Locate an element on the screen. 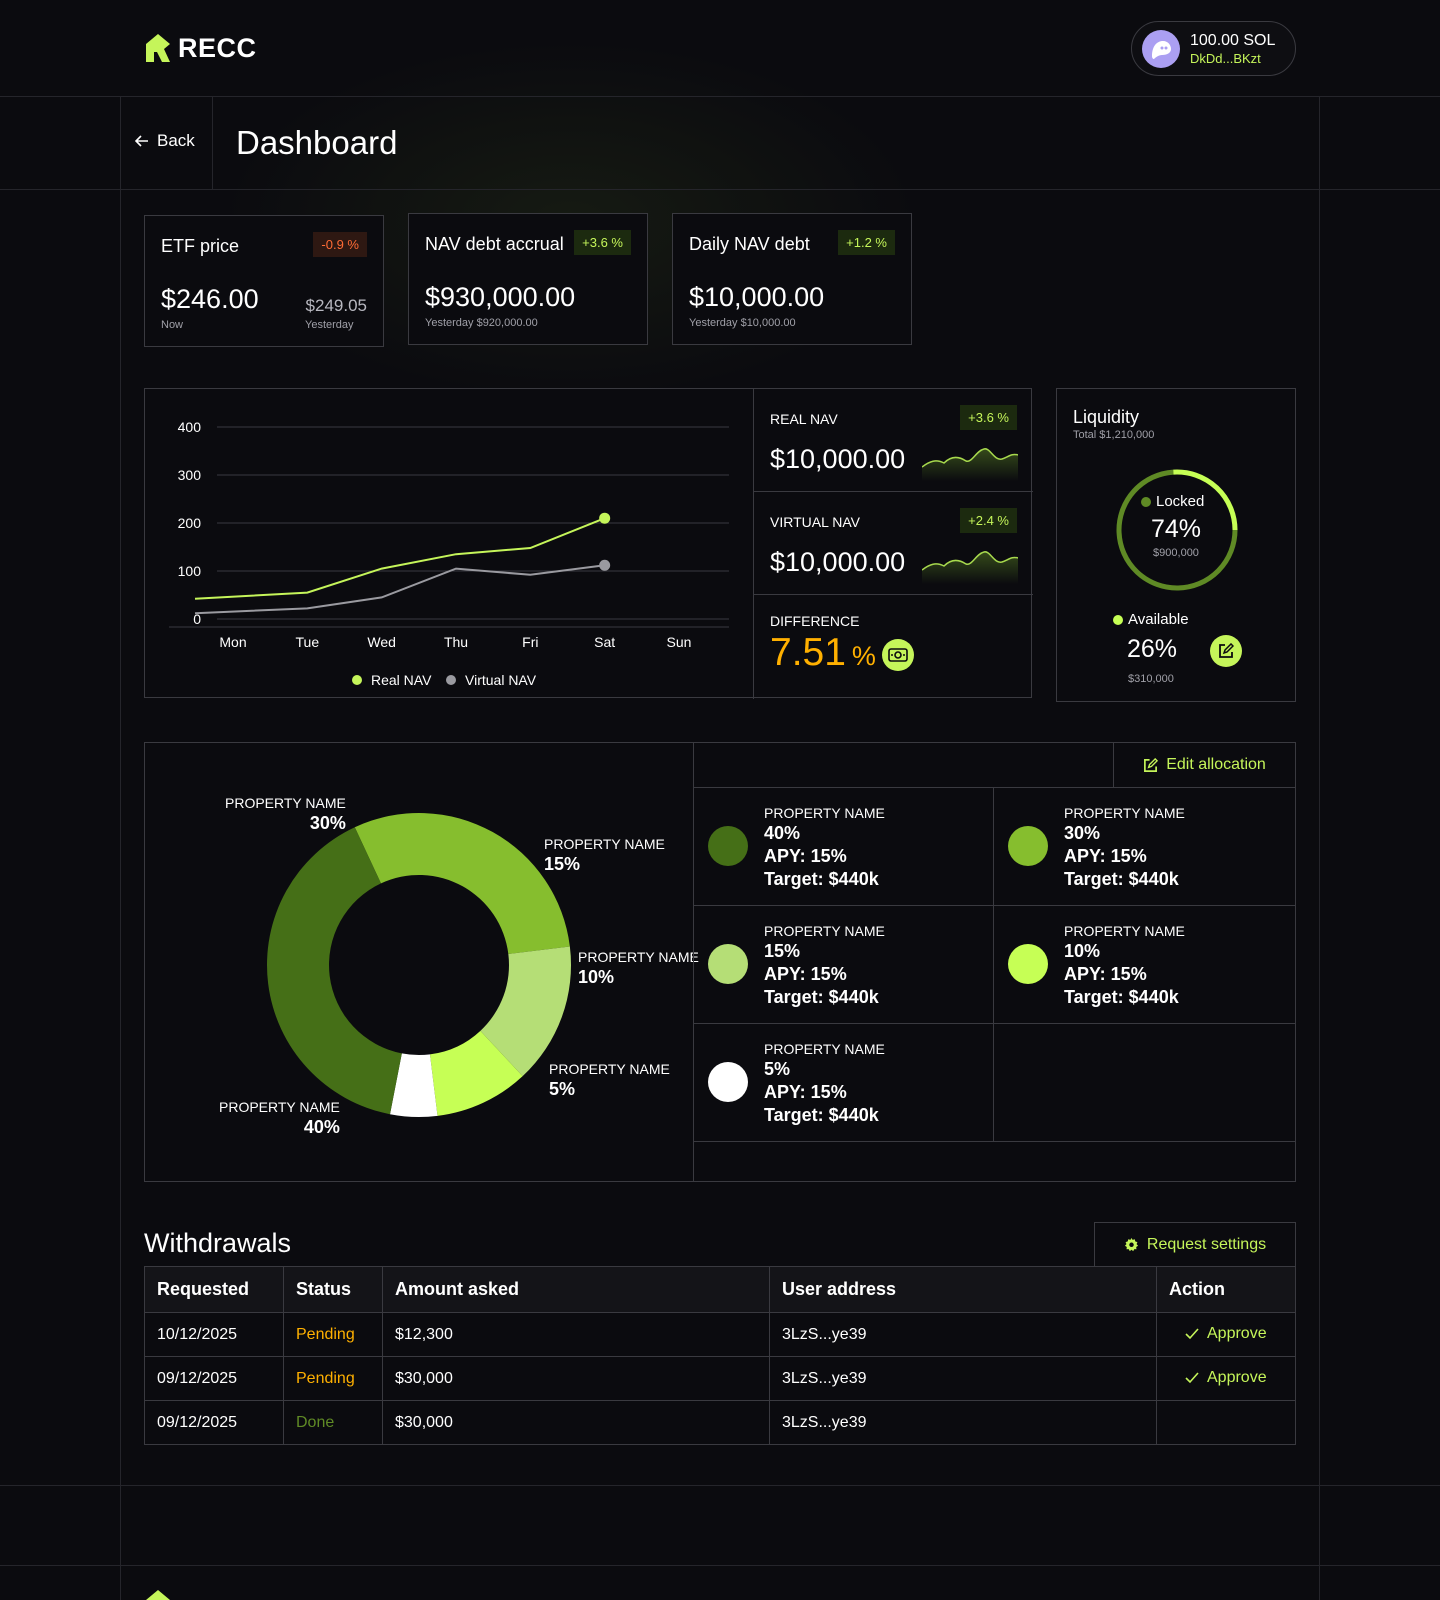 This screenshot has width=1440, height=1600. status-cell: Pending is located at coordinates (333, 1378).